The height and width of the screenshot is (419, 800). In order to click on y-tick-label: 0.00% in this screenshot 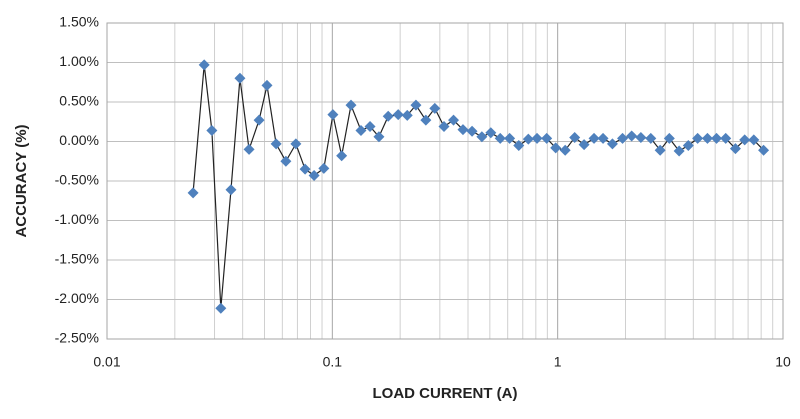, I will do `click(79, 140)`.